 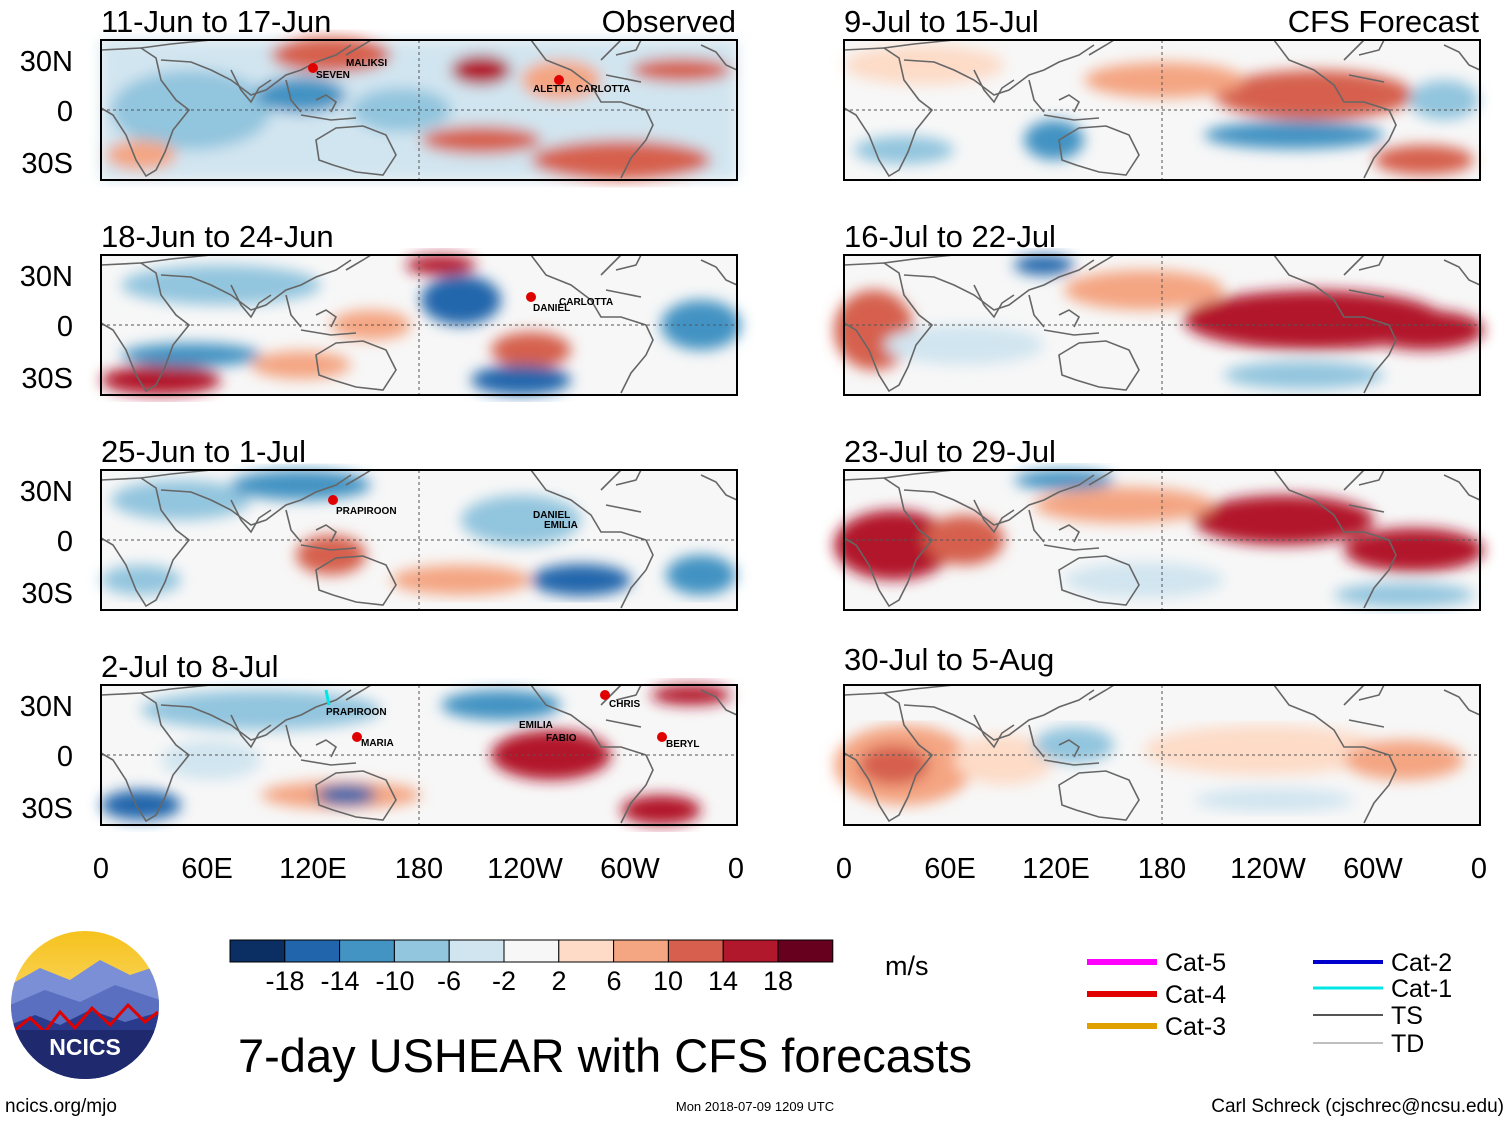 What do you see at coordinates (366, 63) in the screenshot?
I see `storm-label: MALIKSI` at bounding box center [366, 63].